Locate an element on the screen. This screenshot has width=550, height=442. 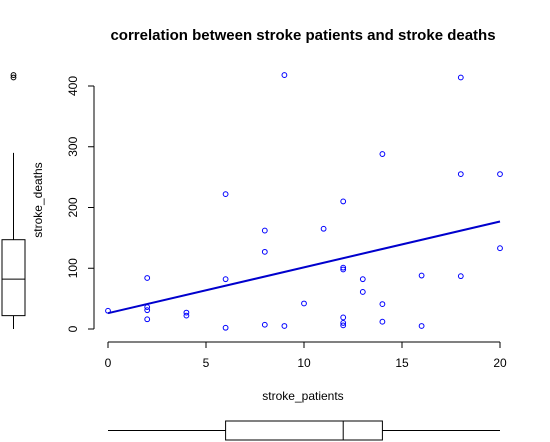
y-tick-label: 100 is located at coordinates (73, 268).